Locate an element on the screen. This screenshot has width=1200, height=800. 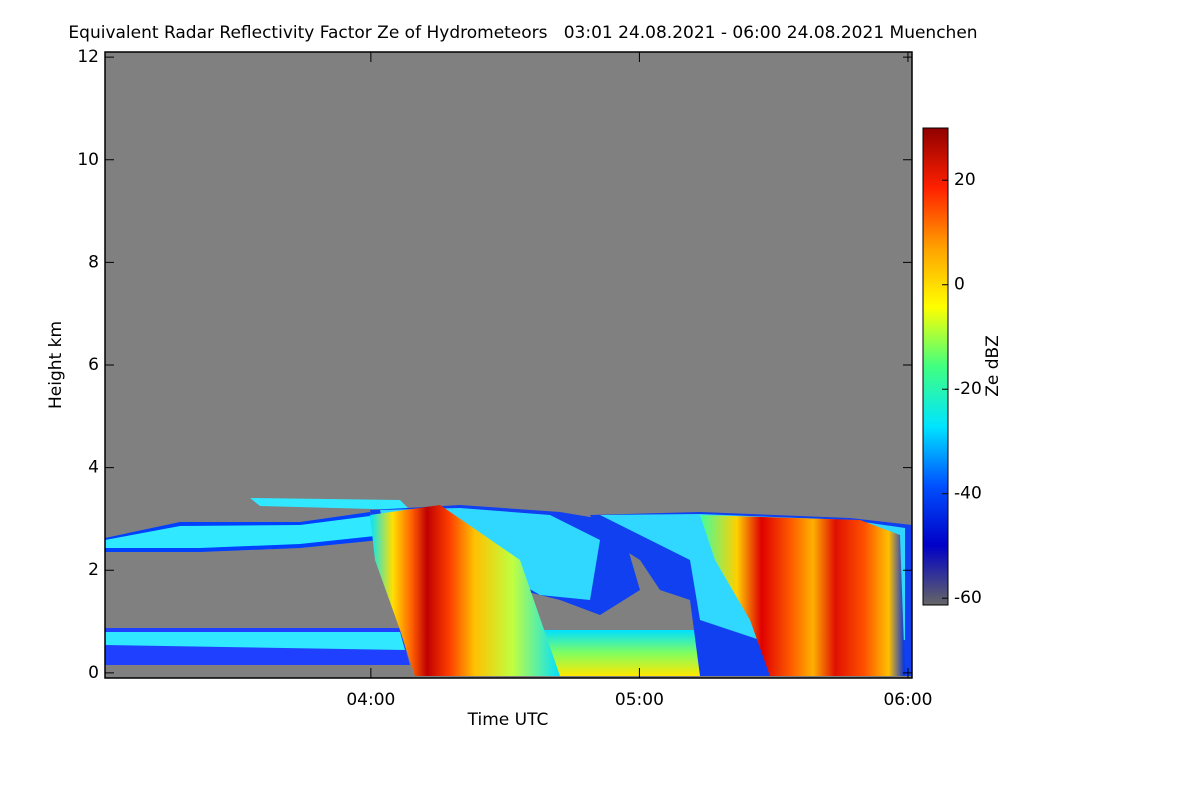
x-tick-label: 04:00 is located at coordinates (370, 700).